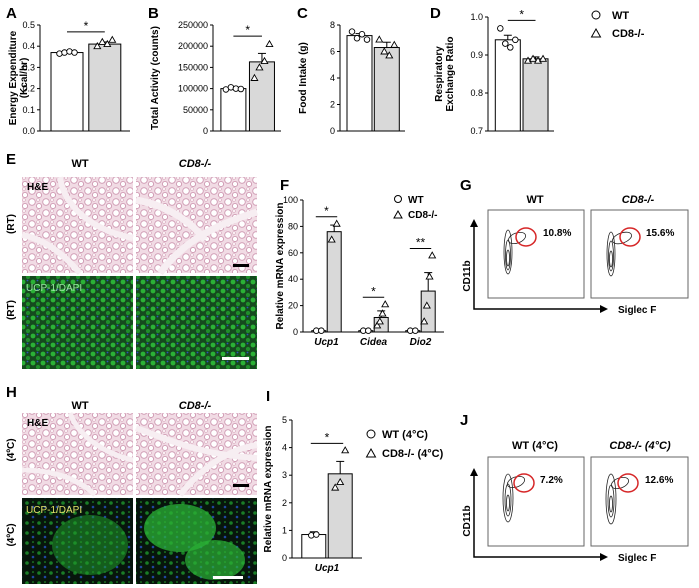 The width and height of the screenshot is (699, 588). Describe the element at coordinates (628, 483) in the screenshot. I see `gate-j-ko` at that location.